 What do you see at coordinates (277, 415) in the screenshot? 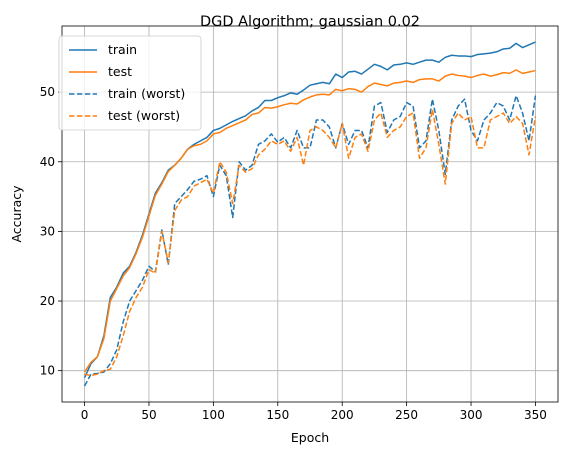
I see `x-tick-label: 150` at bounding box center [277, 415].